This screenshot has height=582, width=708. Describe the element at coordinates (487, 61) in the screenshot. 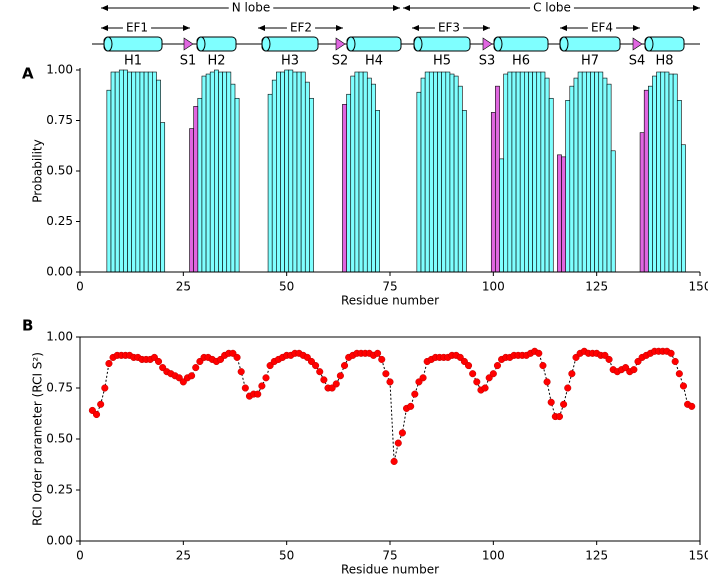

I see `strand-label: S3` at that location.